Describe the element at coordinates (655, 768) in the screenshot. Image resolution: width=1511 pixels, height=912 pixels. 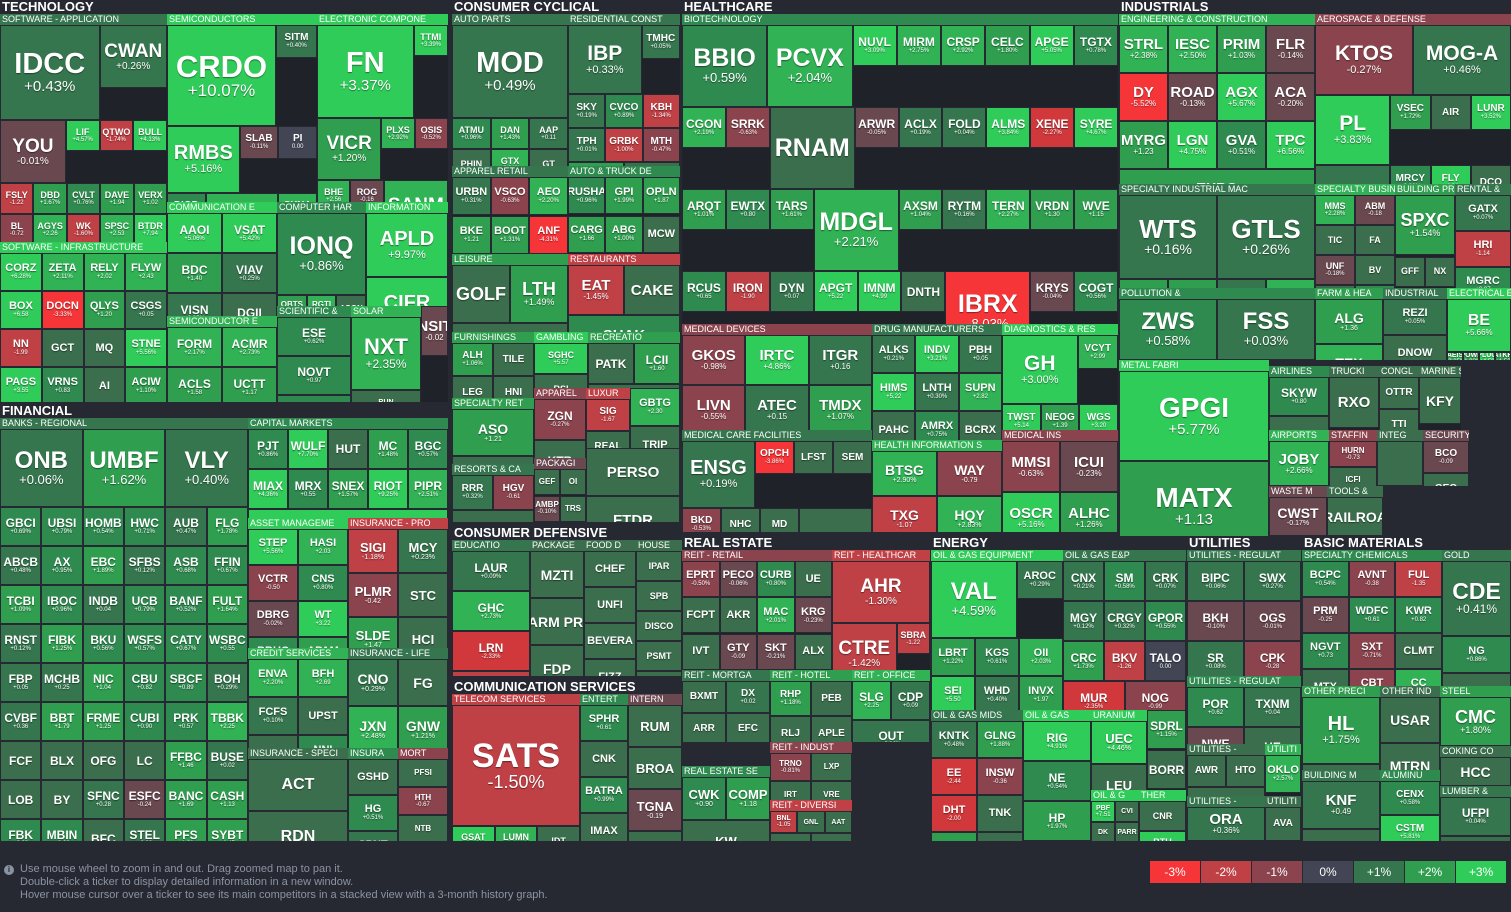
I see `ticker-tile: BROA` at that location.